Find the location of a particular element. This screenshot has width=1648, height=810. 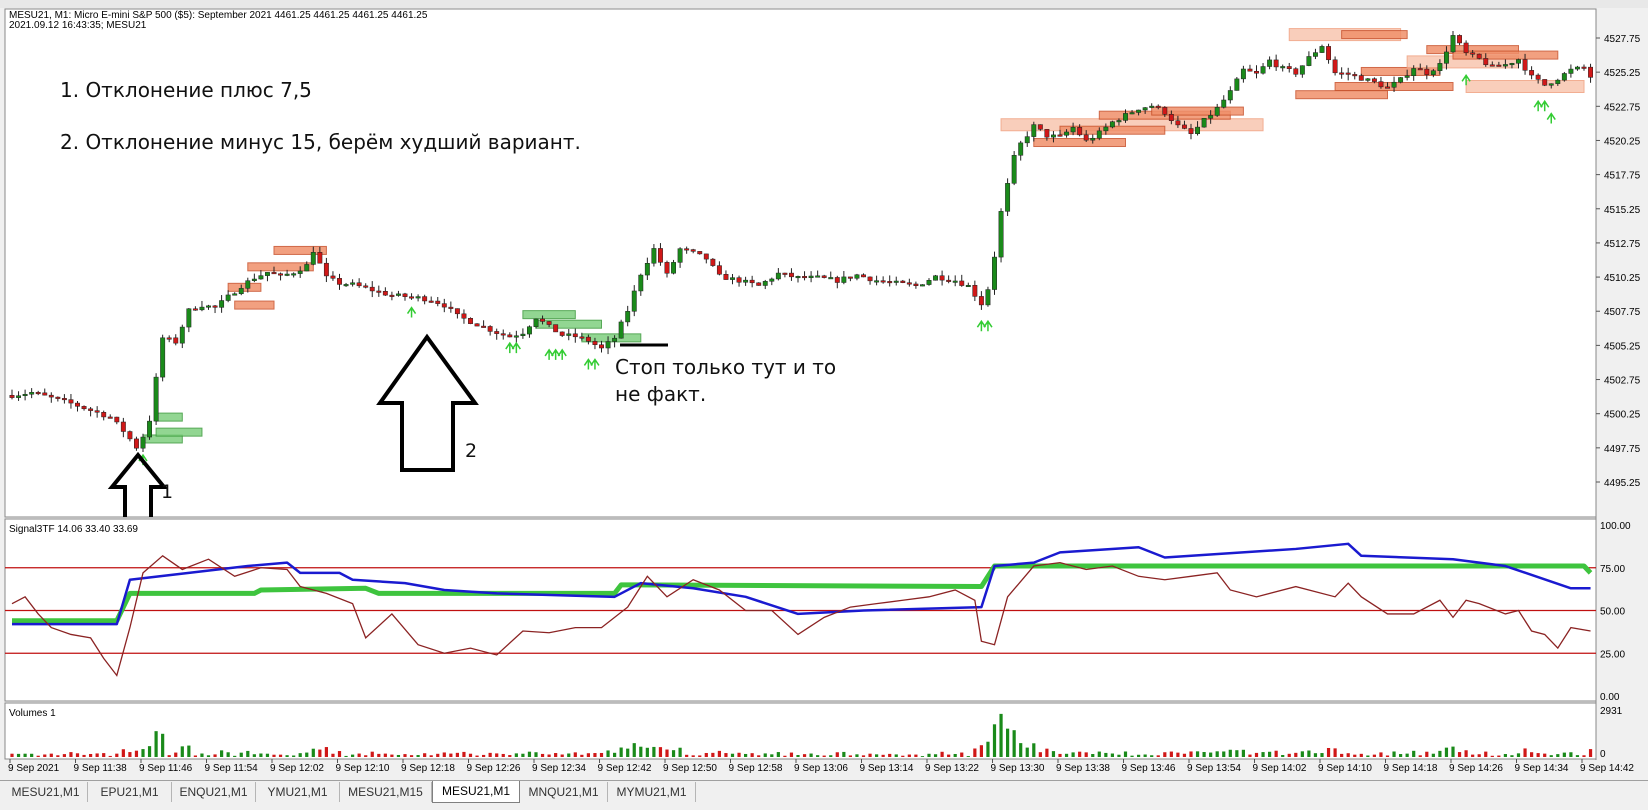

time-tick-label: 9 Sep 14:34 is located at coordinates (1542, 768).